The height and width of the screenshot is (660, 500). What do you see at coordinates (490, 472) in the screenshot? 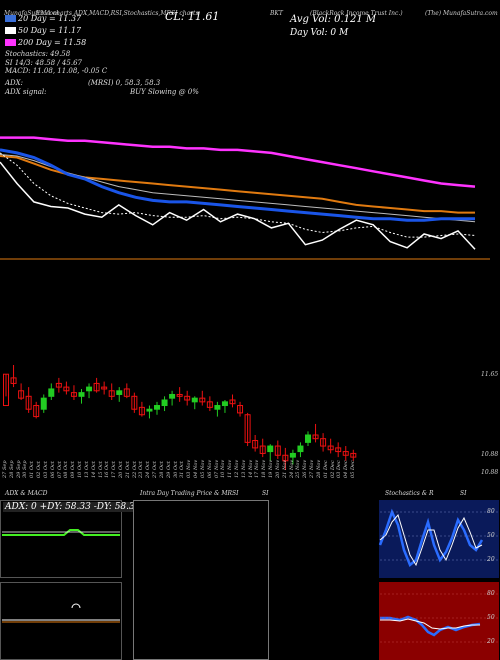
I see `price-label-low: 10.88` at bounding box center [490, 472].